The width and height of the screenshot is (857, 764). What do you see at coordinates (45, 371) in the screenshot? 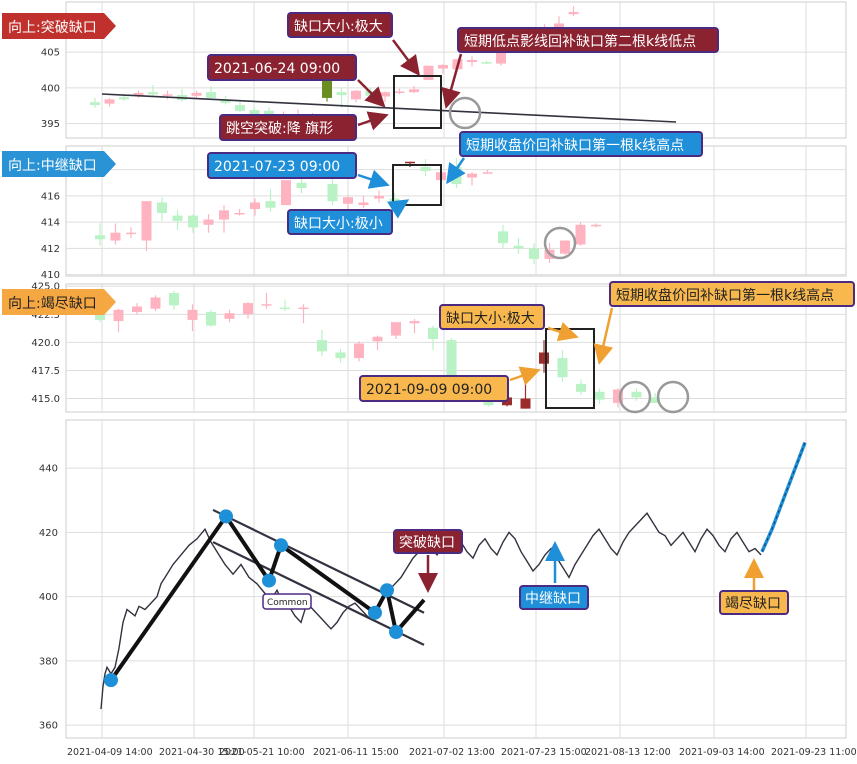
I see `y-tick-2-1: 417.5` at bounding box center [45, 371].